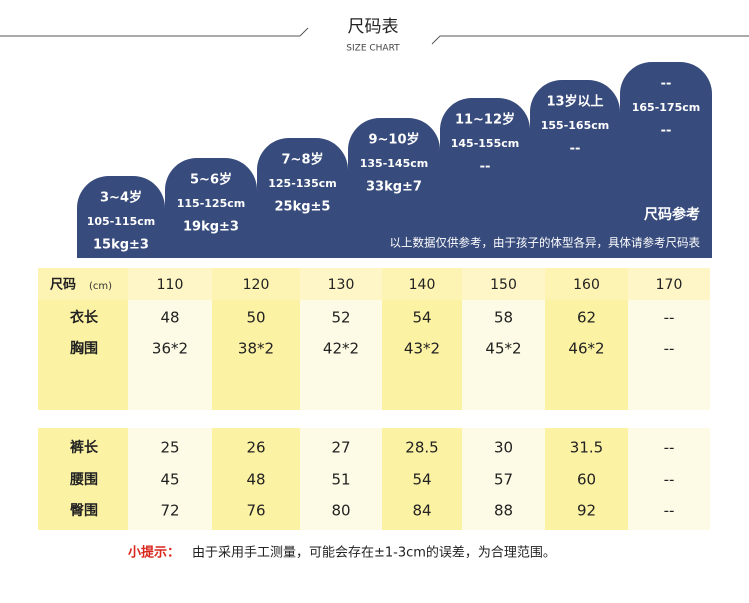 Image resolution: width=749 pixels, height=603 pixels. I want to click on header-label: 尺码, so click(63, 285).